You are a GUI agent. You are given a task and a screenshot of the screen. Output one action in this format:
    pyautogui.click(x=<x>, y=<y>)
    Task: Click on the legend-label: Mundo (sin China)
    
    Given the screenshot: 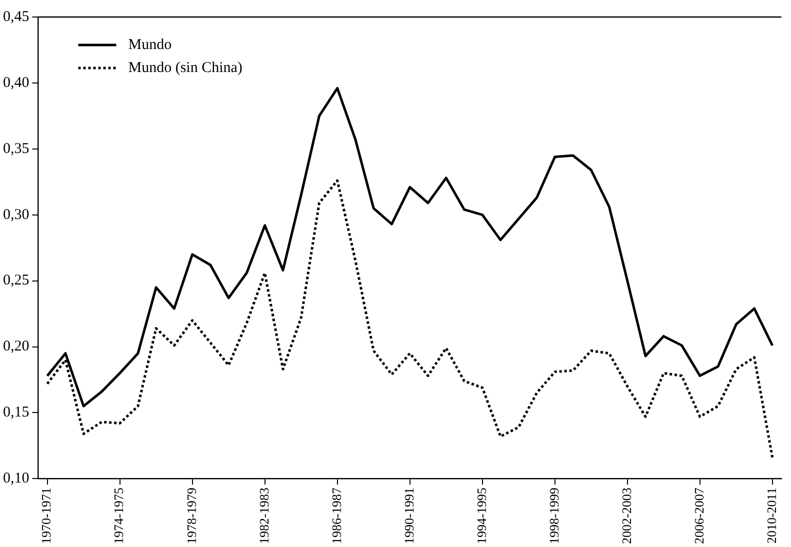 What is the action you would take?
    pyautogui.click(x=185, y=68)
    